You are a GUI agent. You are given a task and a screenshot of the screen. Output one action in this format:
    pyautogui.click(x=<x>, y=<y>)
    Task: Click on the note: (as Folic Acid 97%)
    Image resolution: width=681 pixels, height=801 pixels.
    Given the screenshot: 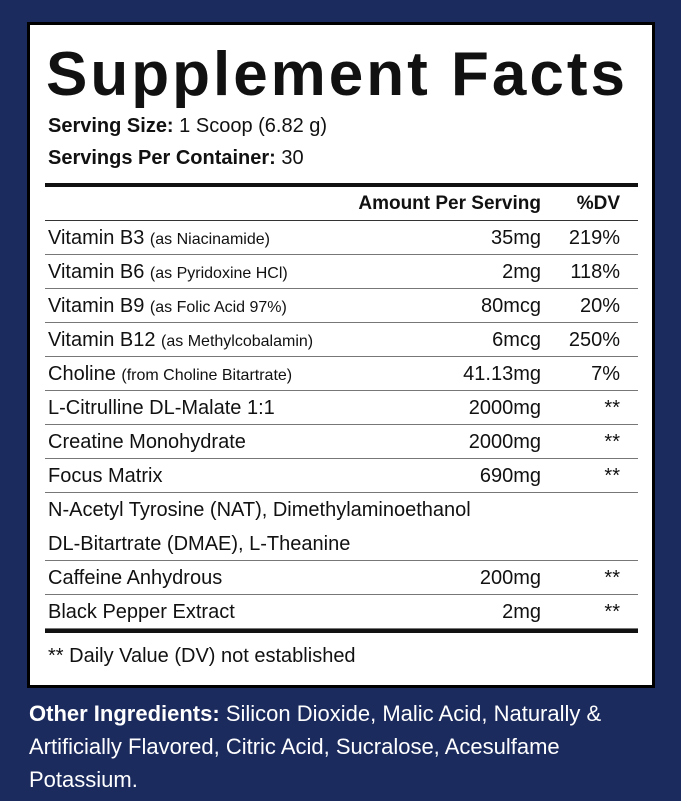 What is the action you would take?
    pyautogui.click(x=218, y=307)
    